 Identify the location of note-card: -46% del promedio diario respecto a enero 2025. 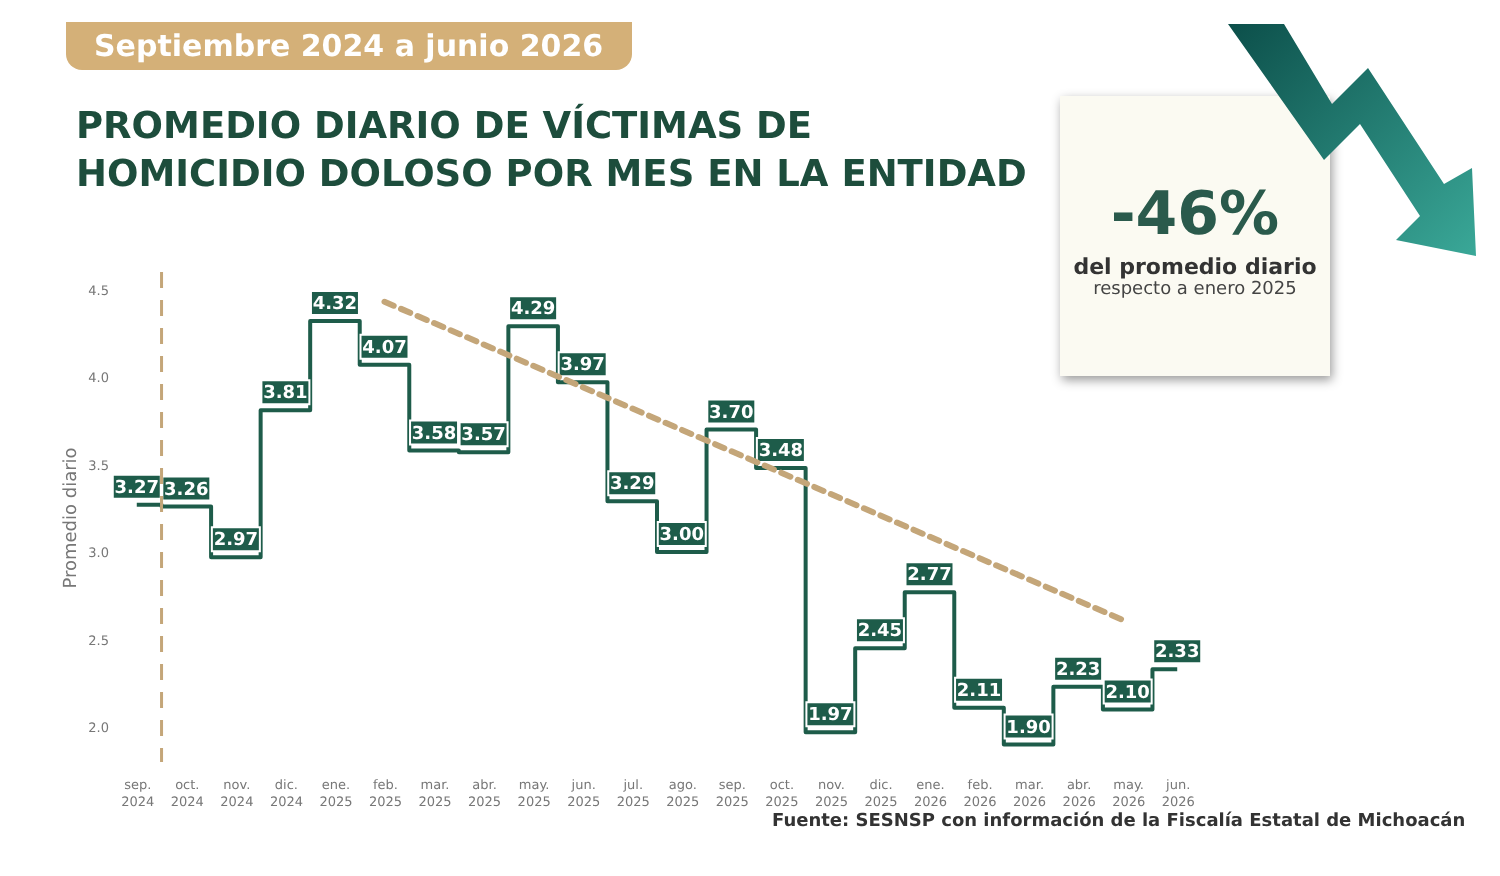
(1195, 236).